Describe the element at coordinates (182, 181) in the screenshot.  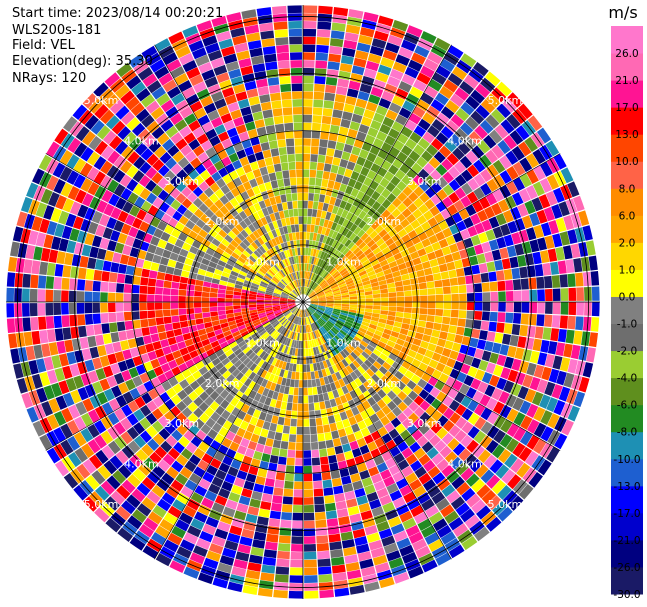
I see `range-ring-label: 3.0km` at that location.